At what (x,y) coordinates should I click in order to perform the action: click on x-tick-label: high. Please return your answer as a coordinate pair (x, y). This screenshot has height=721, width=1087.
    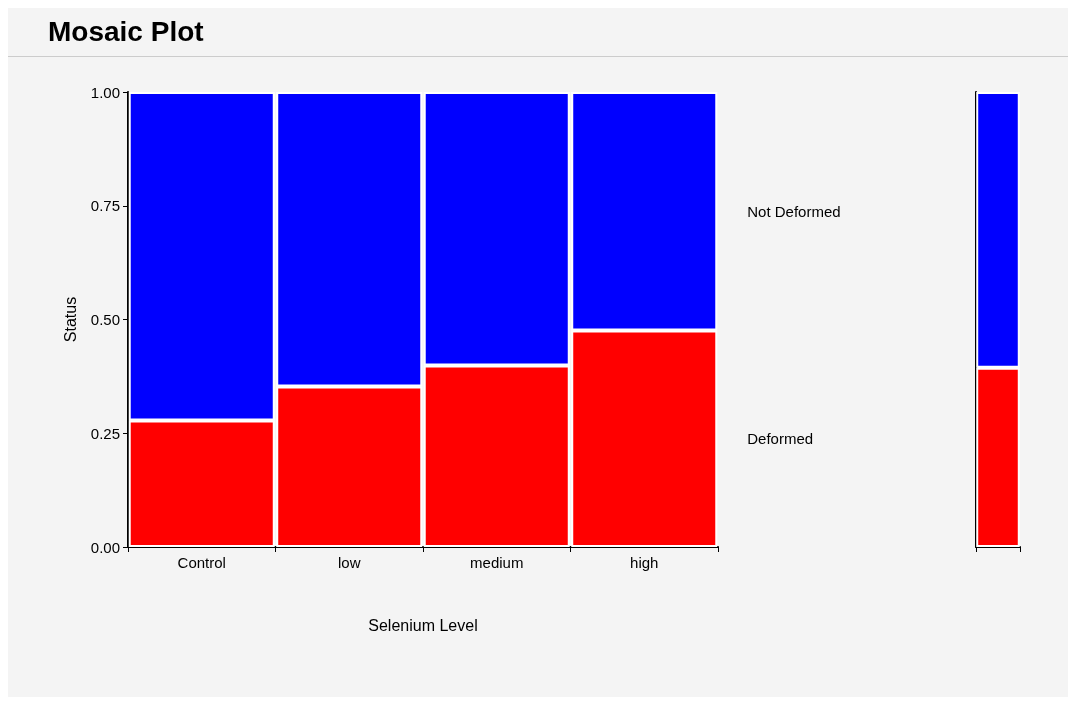
    Looking at the image, I should click on (644, 562).